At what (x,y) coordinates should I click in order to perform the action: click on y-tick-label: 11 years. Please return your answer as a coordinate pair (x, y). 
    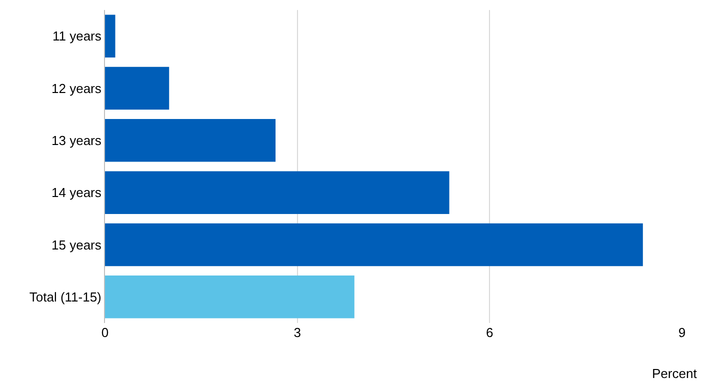
    Looking at the image, I should click on (77, 36).